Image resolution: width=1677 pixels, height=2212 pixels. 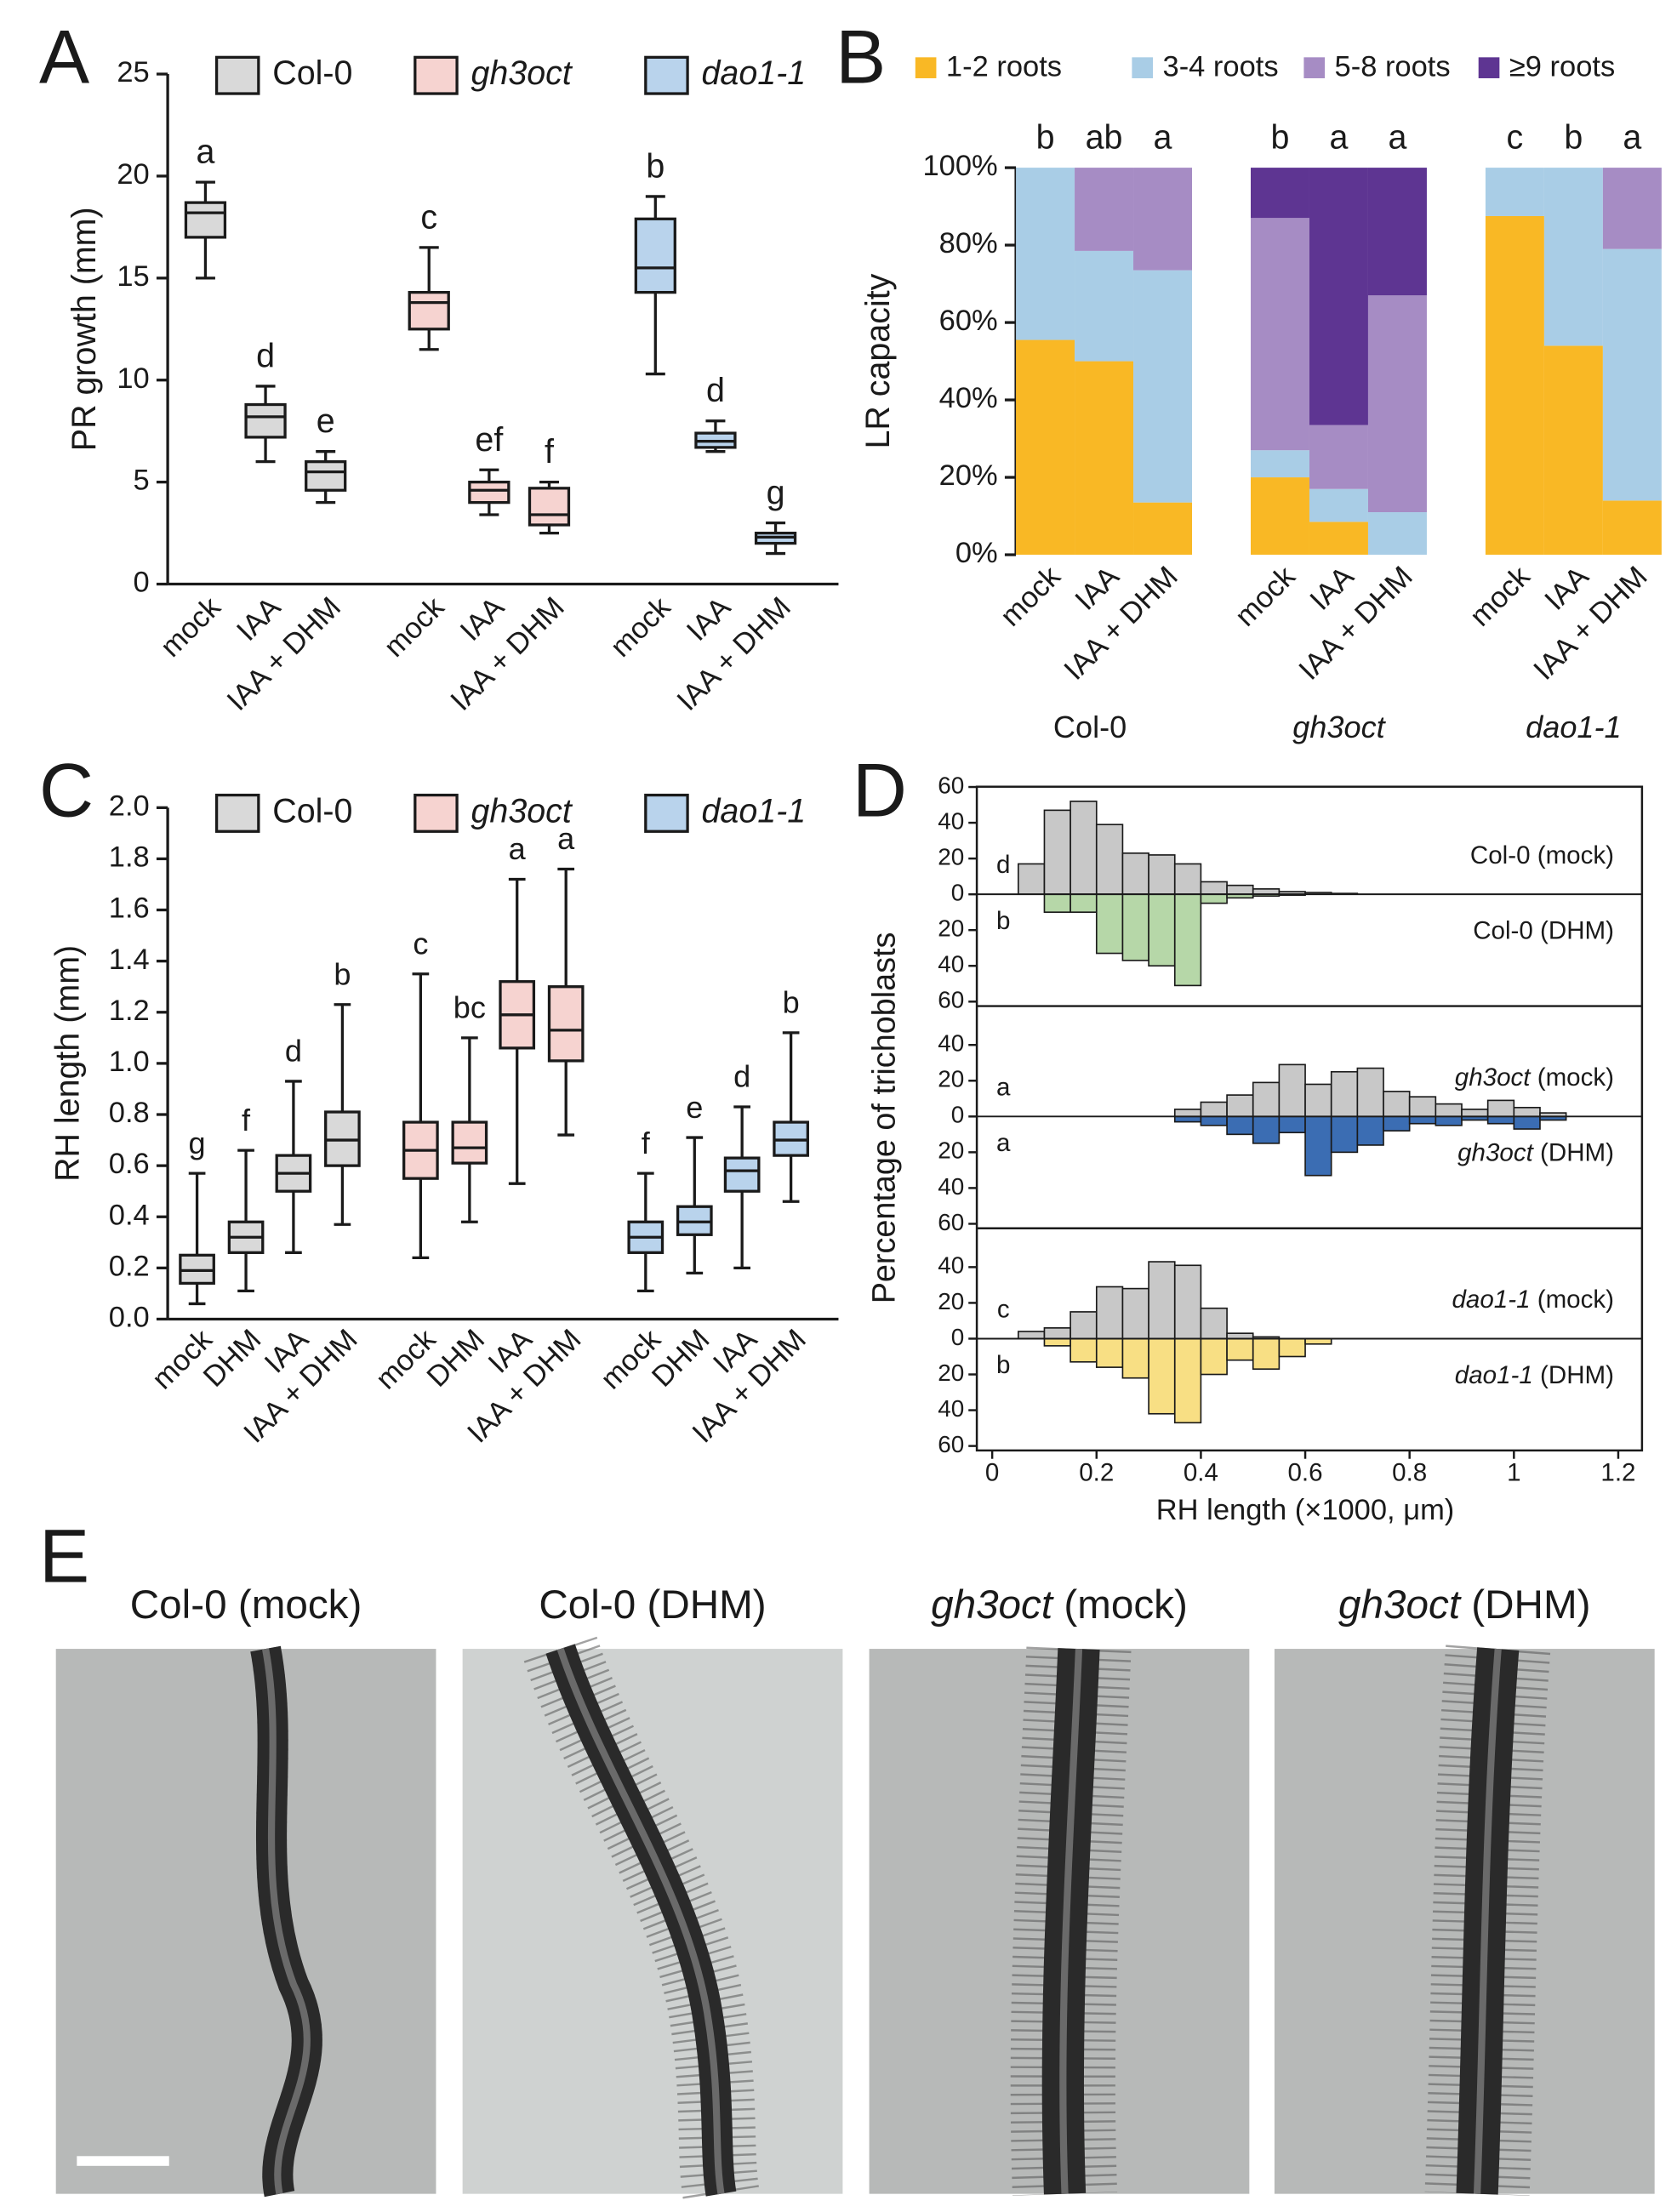 I want to click on image-title: gh3oct (mock), so click(x=1059, y=1604).